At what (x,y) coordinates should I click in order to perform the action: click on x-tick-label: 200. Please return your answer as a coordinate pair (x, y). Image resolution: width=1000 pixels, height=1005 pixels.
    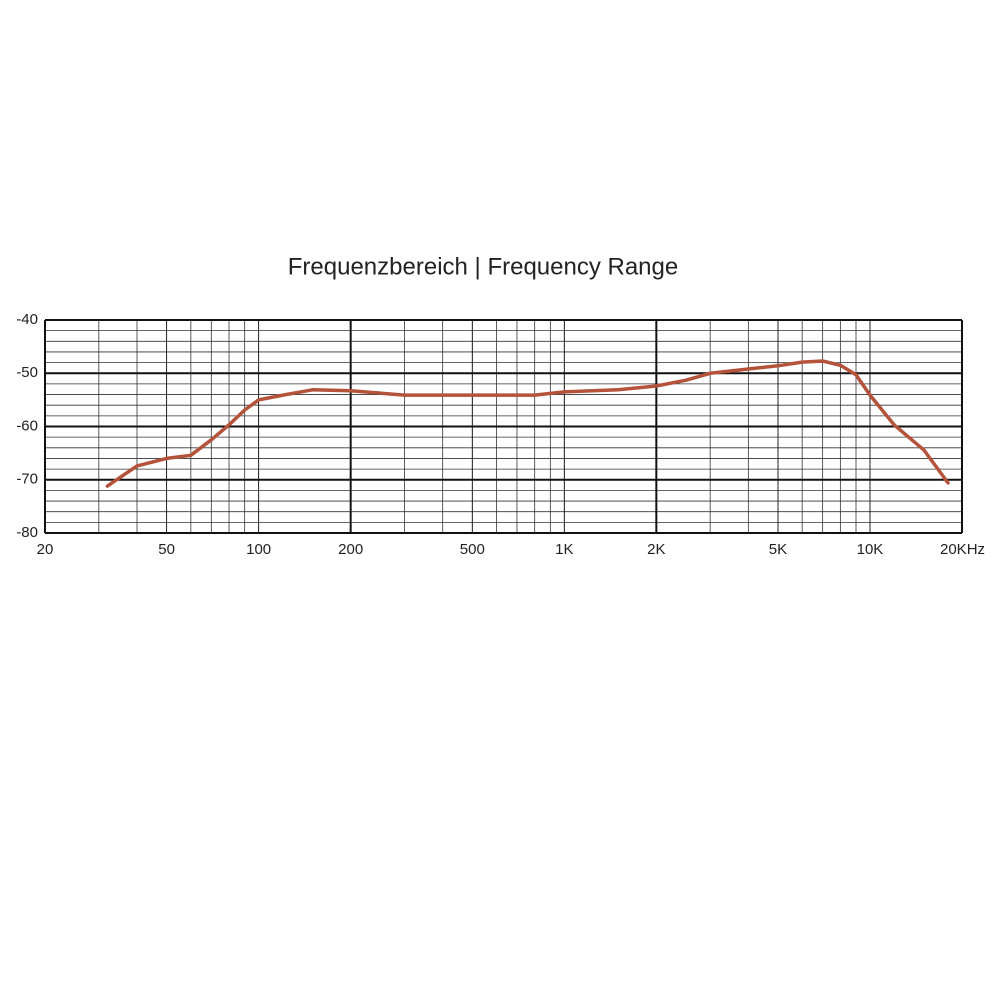
    Looking at the image, I should click on (350, 549).